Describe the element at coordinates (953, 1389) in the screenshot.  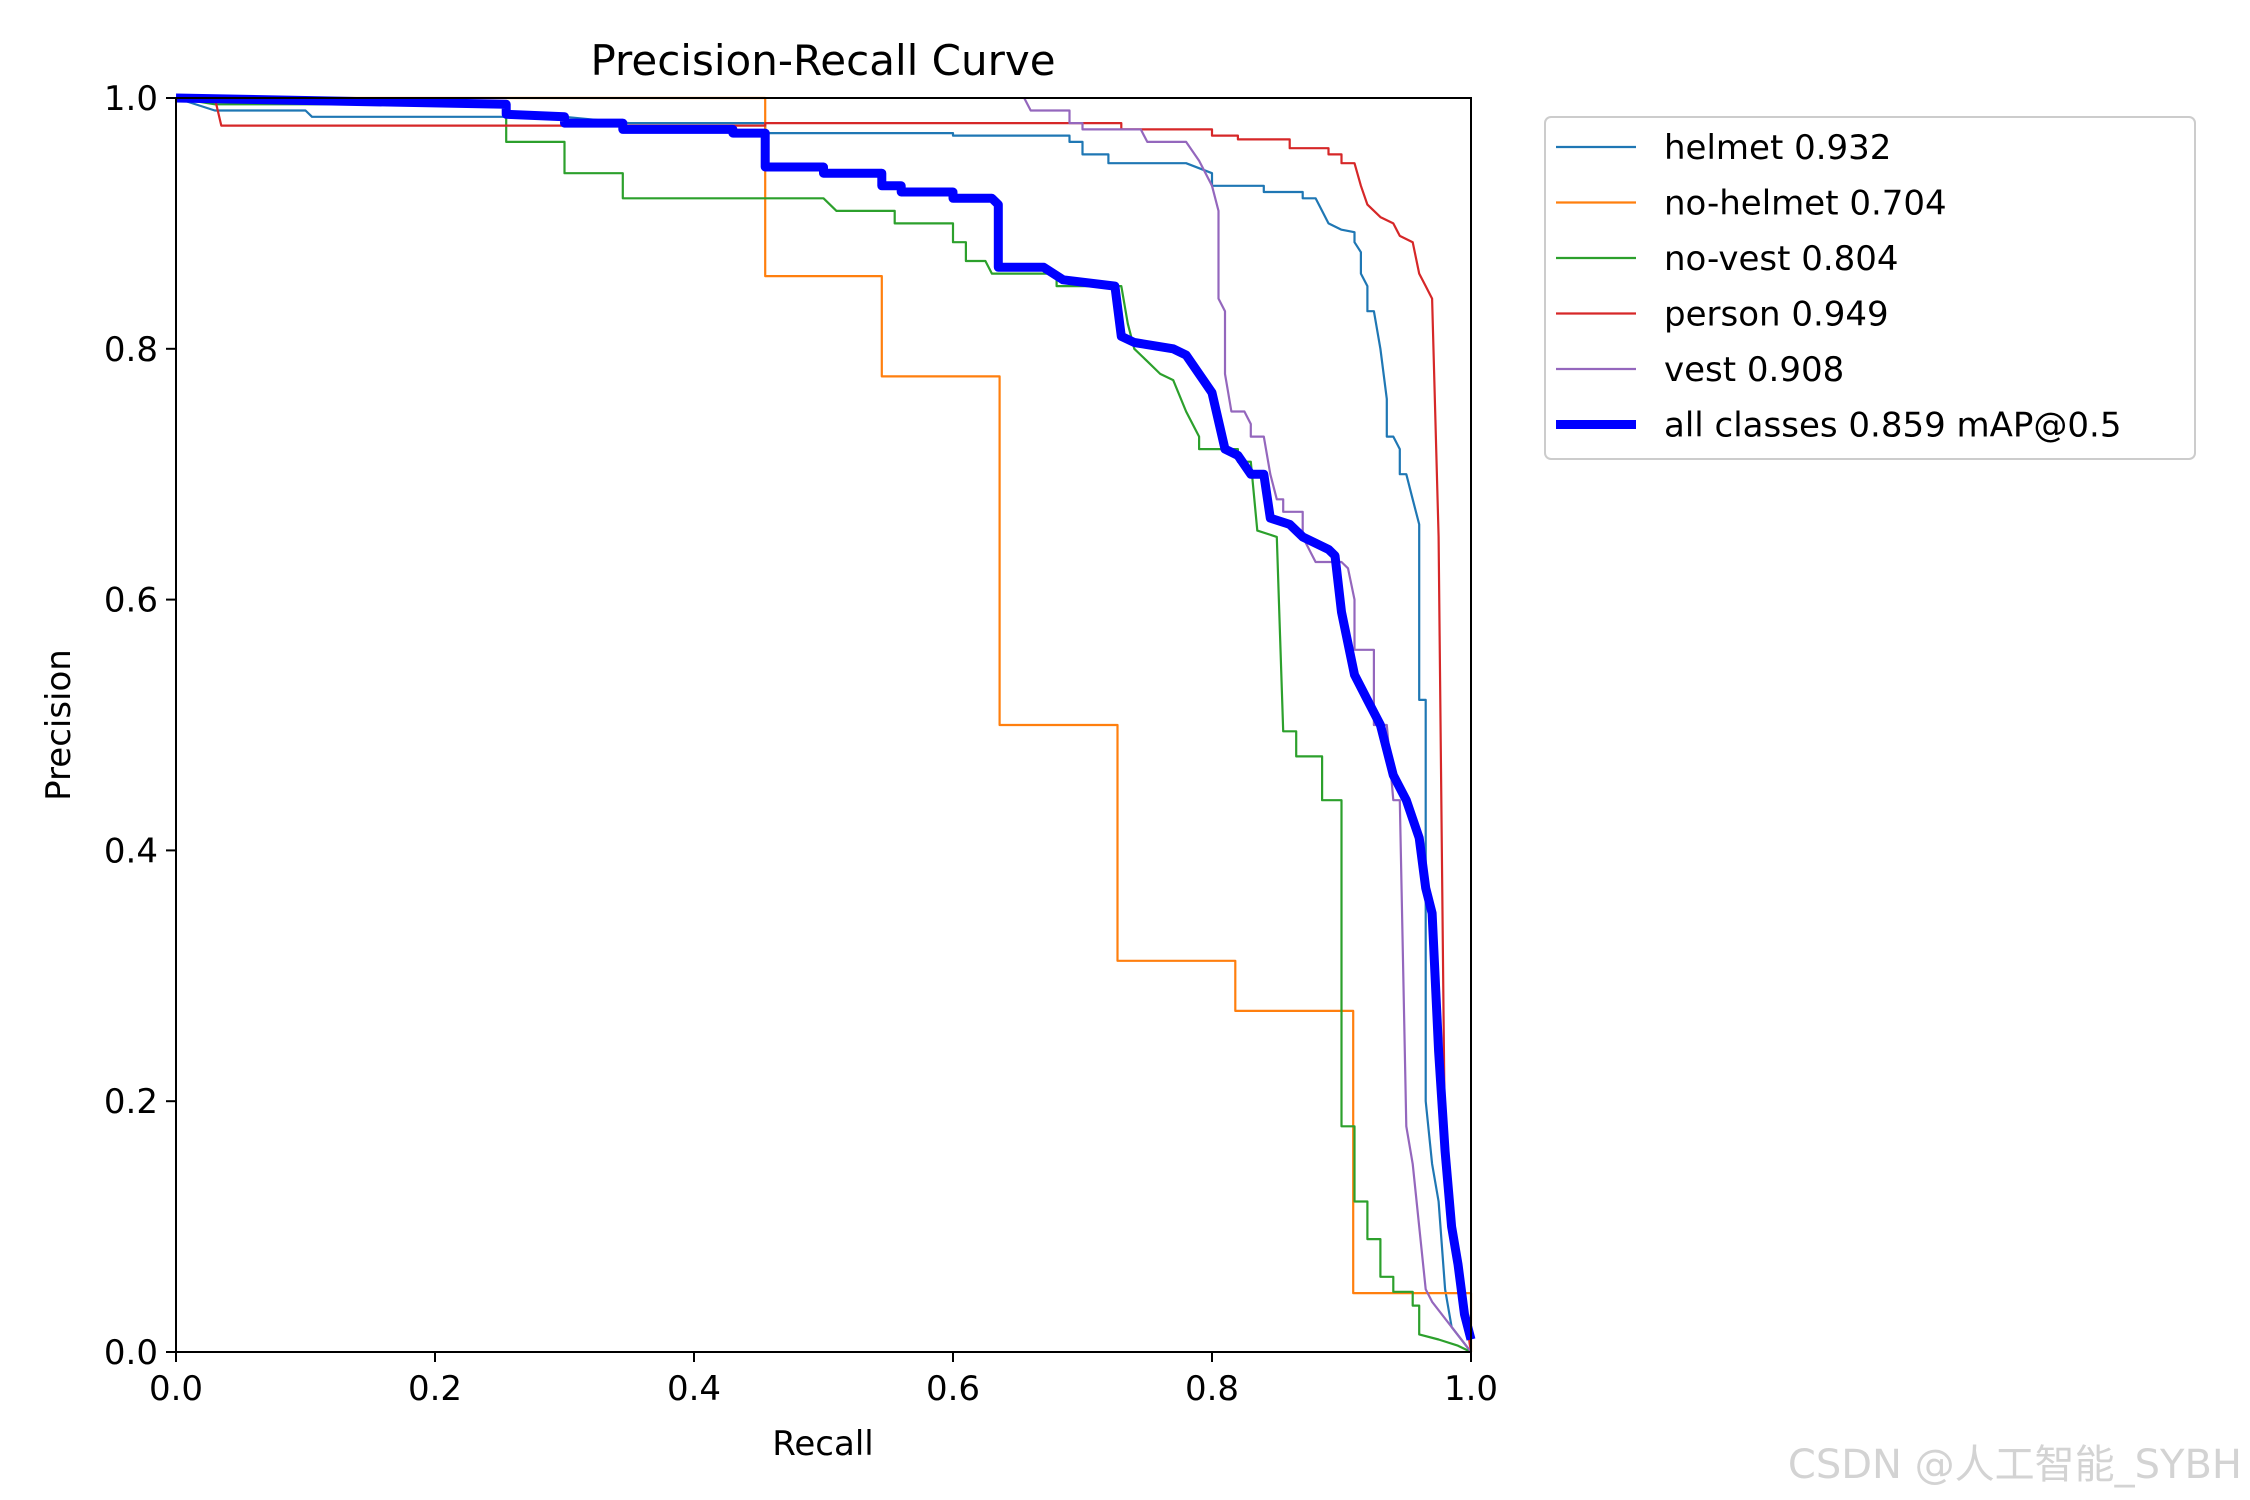
I see `x-tick-label: 0.6` at that location.